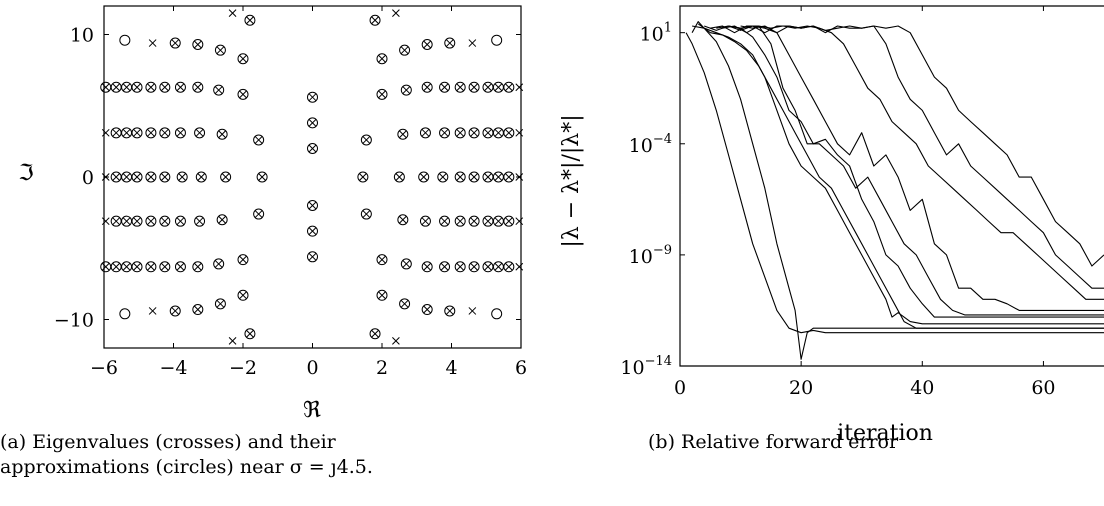  What do you see at coordinates (382, 368) in the screenshot?
I see `scatter-x-tick-label: 2` at bounding box center [382, 368].